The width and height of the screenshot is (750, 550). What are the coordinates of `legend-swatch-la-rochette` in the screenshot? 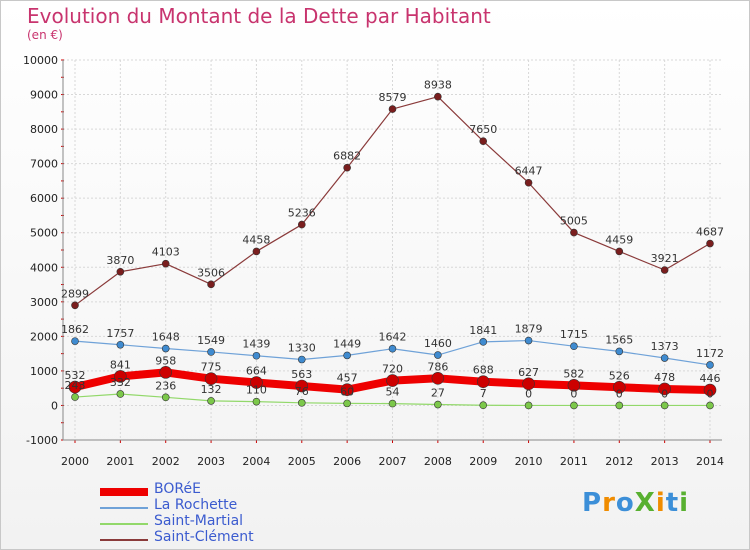 It's located at (124, 508).